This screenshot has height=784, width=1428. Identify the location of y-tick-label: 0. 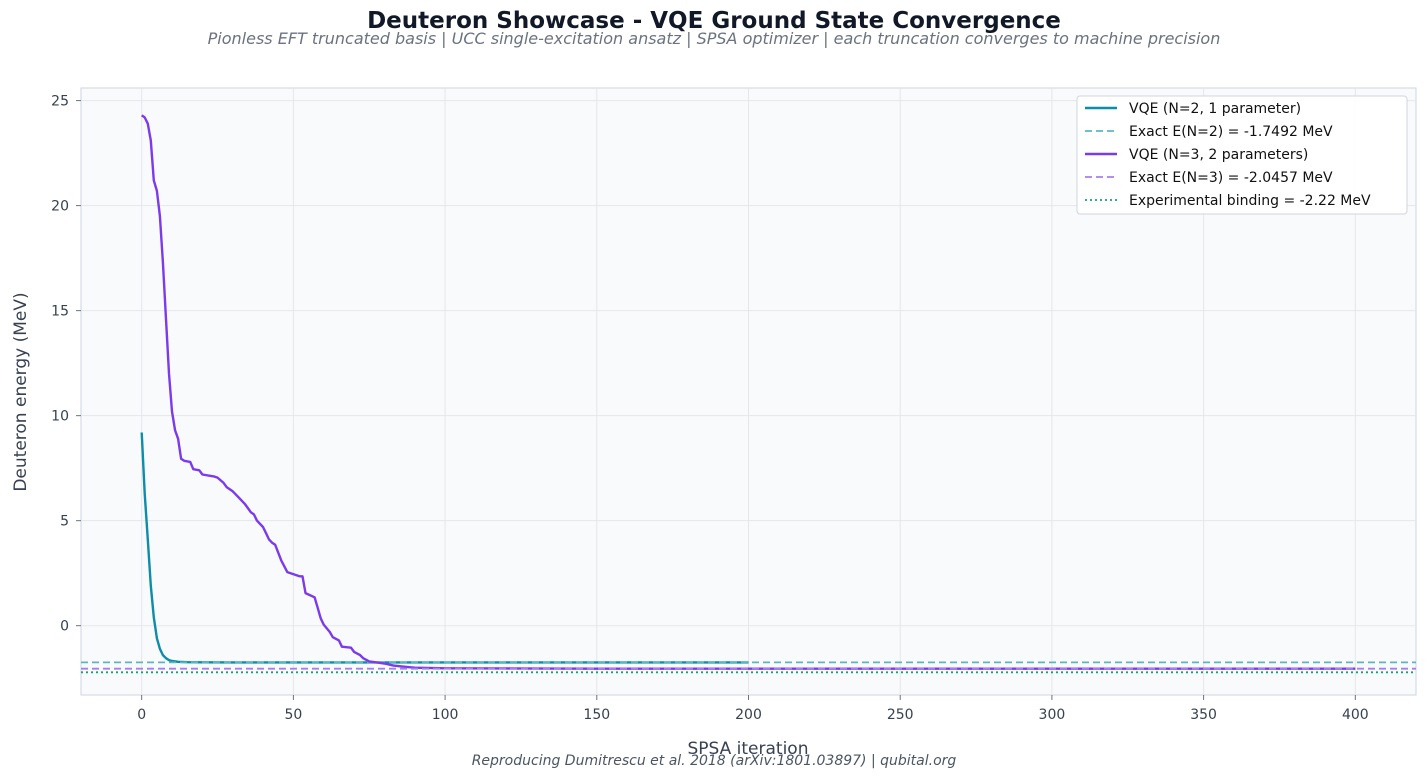
(64, 627).